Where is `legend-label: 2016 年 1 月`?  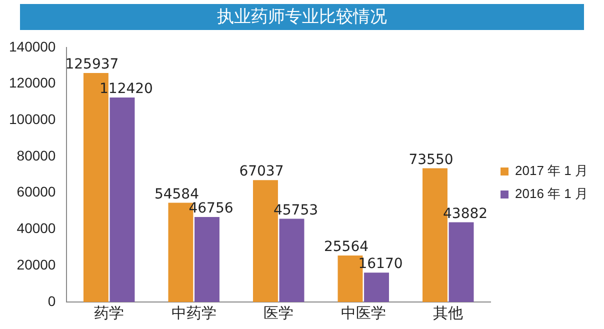
legend-label: 2016 年 1 月 is located at coordinates (551, 194).